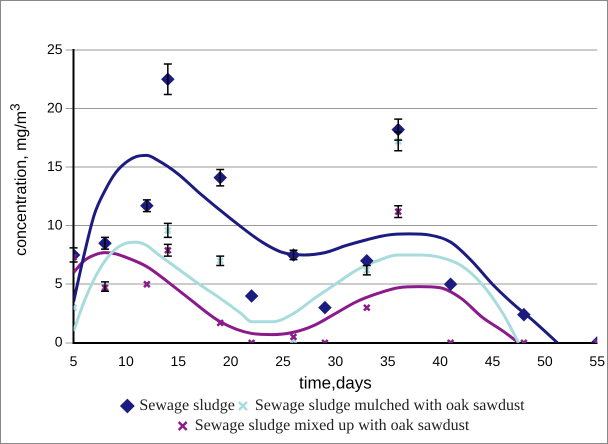  What do you see at coordinates (390, 405) in the screenshot?
I see `legend-label: Sewage sludge mulched with oak sawdust` at bounding box center [390, 405].